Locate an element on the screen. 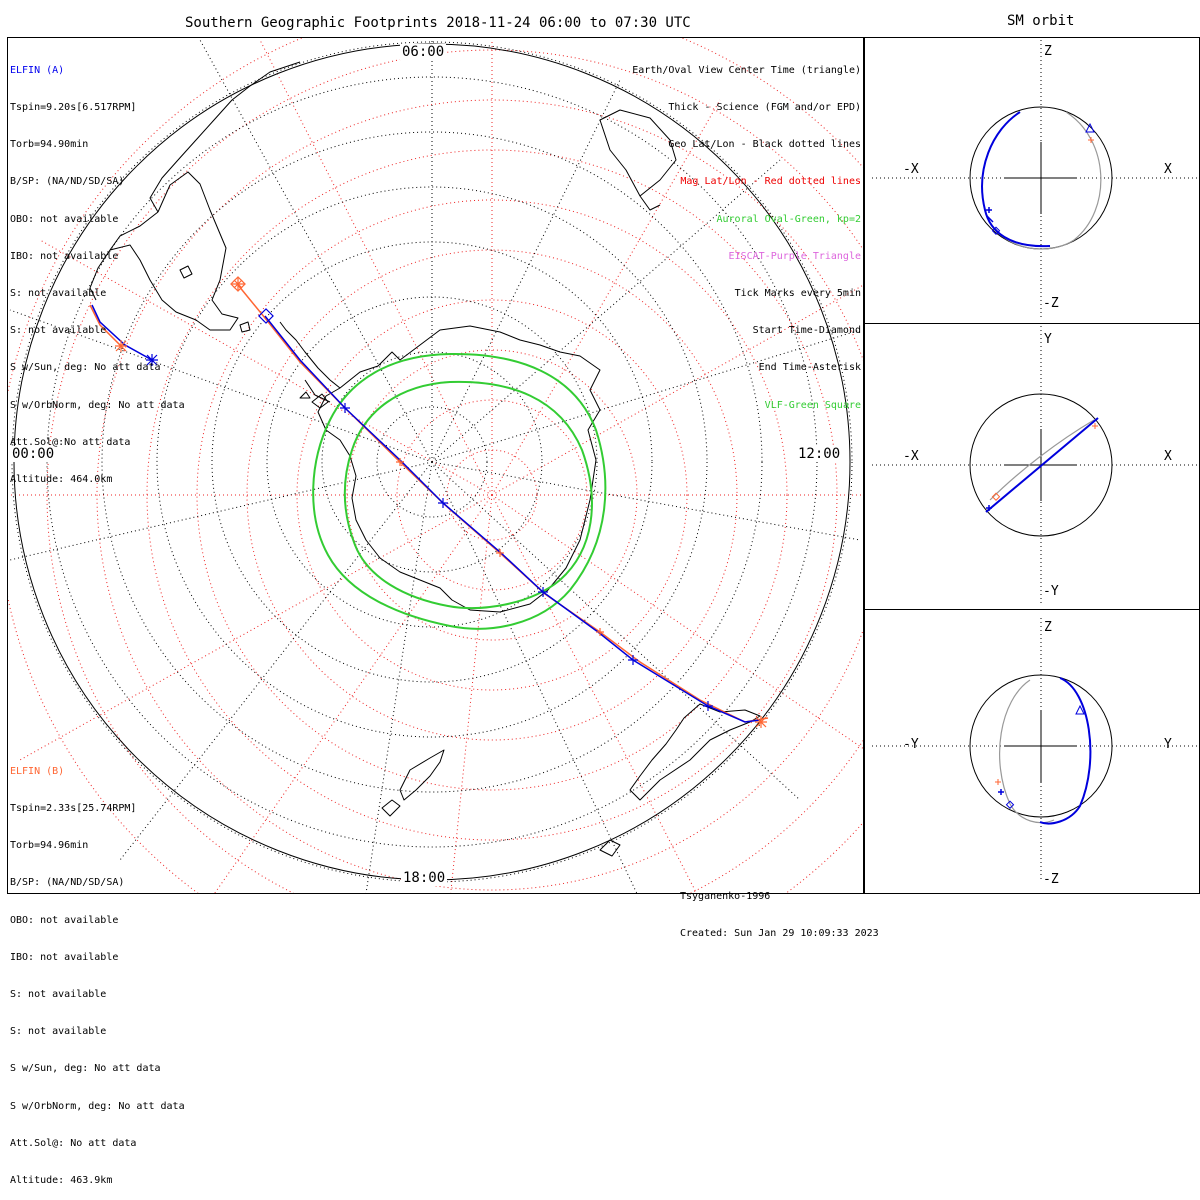 Image resolution: width=1200 pixels, height=1200 pixels. legend-item: Mag Lat/Lon - Red dotted lines is located at coordinates (770, 182).